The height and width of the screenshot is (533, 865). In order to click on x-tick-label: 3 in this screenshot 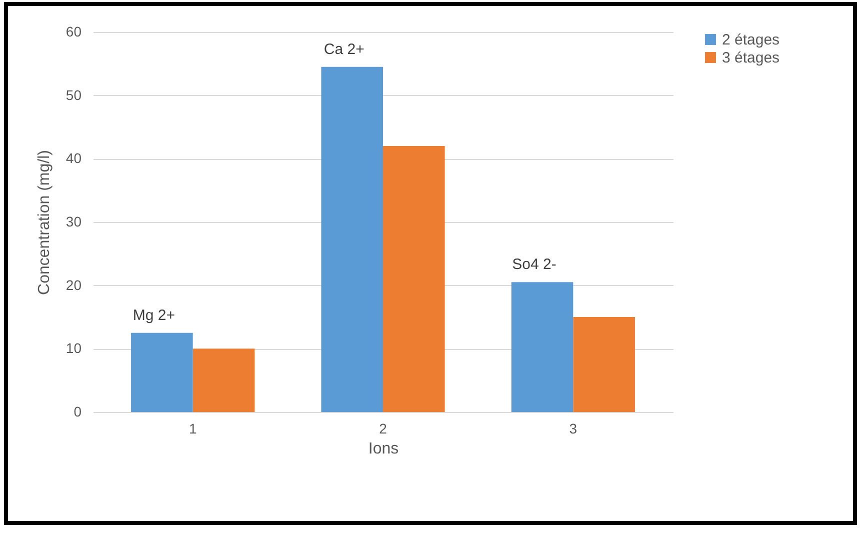, I will do `click(573, 428)`.